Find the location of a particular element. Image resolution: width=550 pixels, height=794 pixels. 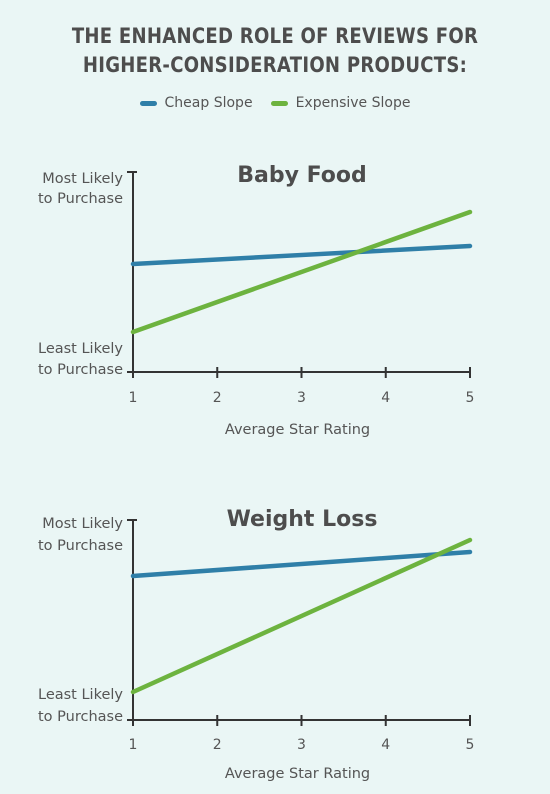

legend-swatch-cheap is located at coordinates (148, 103).